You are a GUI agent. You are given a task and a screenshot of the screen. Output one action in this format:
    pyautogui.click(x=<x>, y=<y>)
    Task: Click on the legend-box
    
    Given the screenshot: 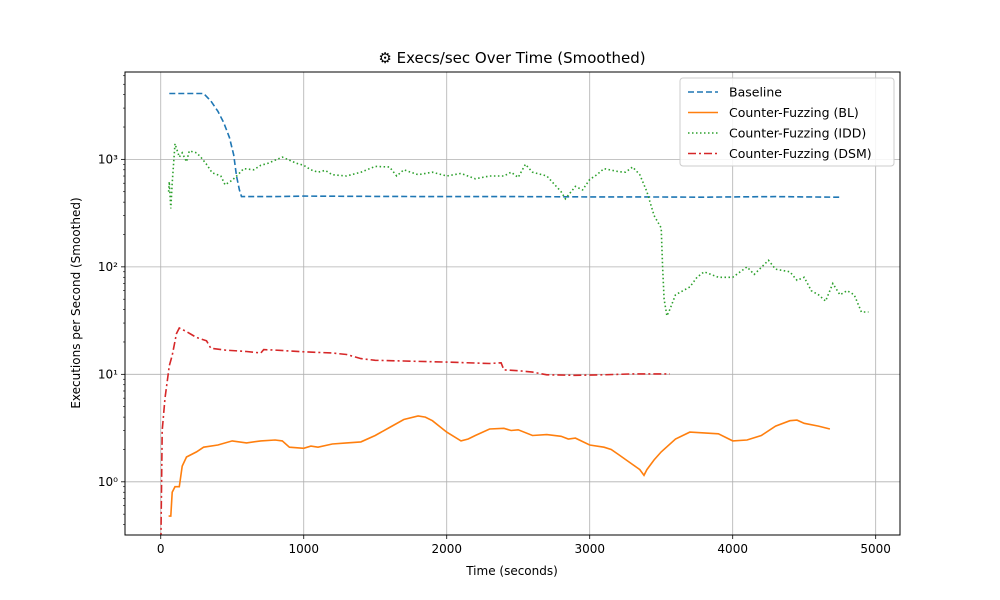 What is the action you would take?
    pyautogui.click(x=787, y=122)
    